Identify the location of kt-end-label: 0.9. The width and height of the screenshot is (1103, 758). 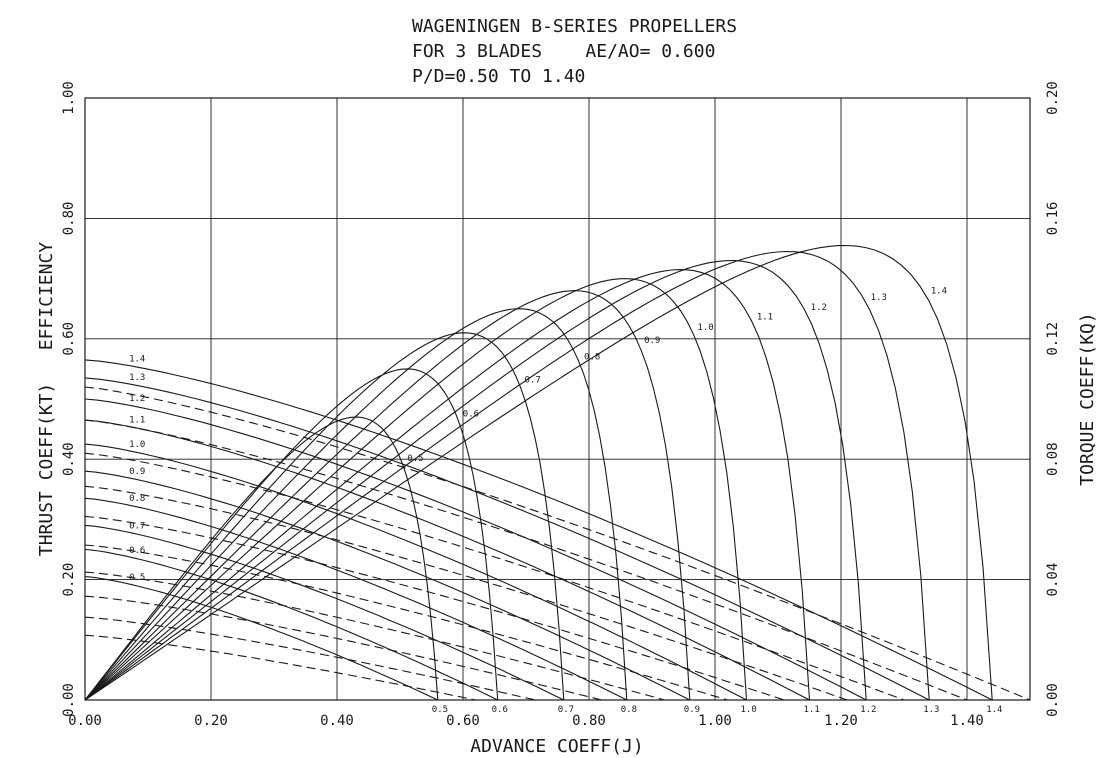
(692, 710).